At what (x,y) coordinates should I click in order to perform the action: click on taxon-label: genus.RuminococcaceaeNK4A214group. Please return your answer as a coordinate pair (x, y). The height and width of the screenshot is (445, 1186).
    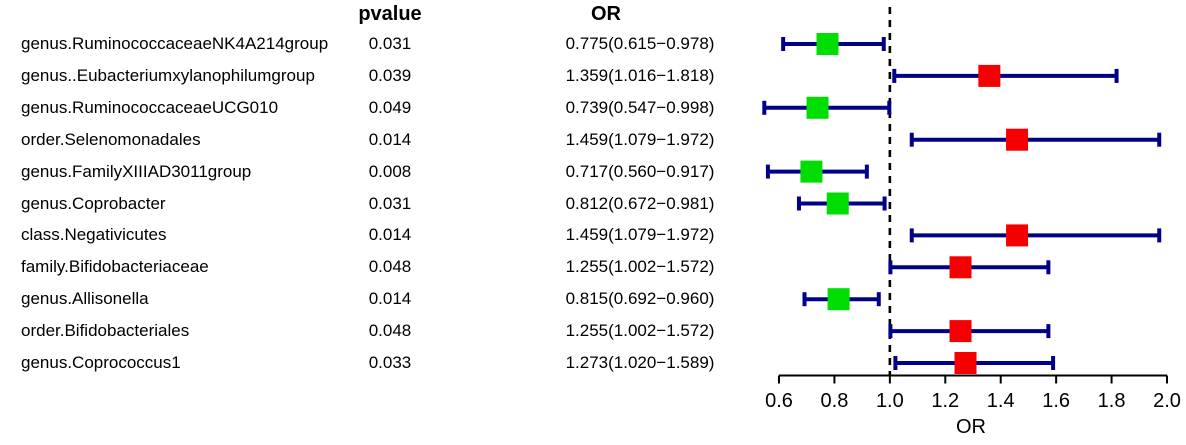
    Looking at the image, I should click on (175, 43).